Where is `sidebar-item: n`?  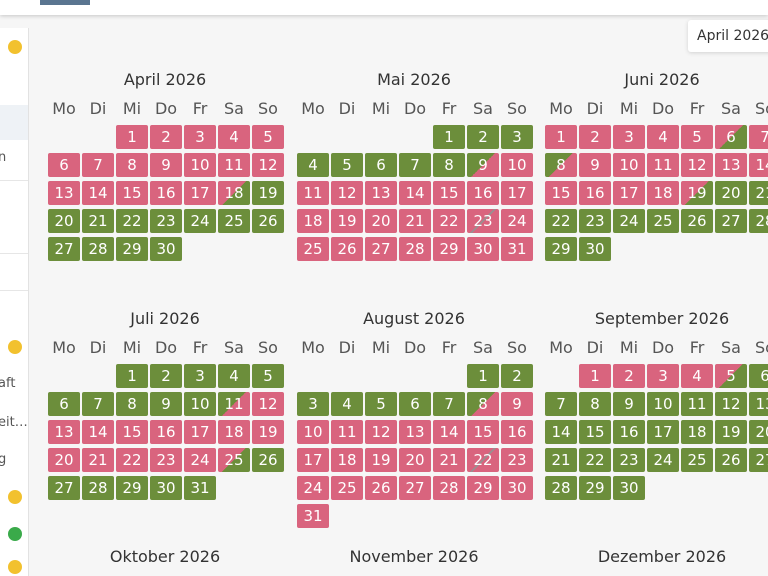
sidebar-item: n is located at coordinates (3, 157).